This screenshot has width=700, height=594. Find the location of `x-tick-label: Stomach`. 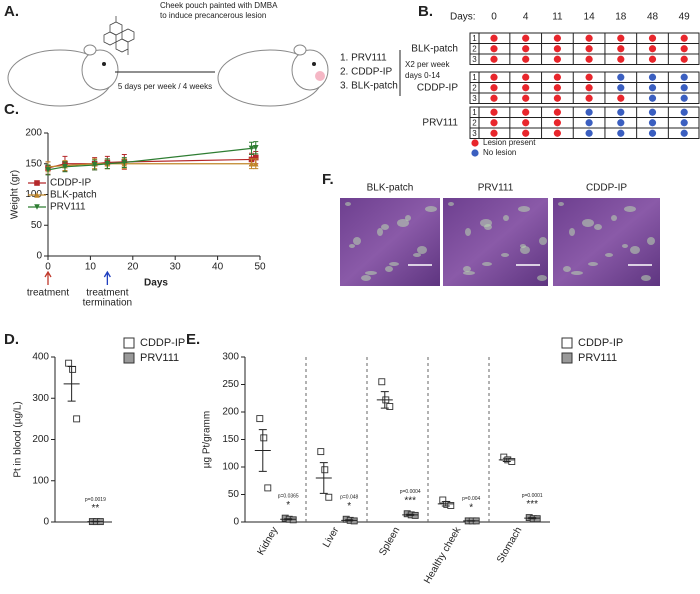

x-tick-label: Stomach is located at coordinates (509, 545).